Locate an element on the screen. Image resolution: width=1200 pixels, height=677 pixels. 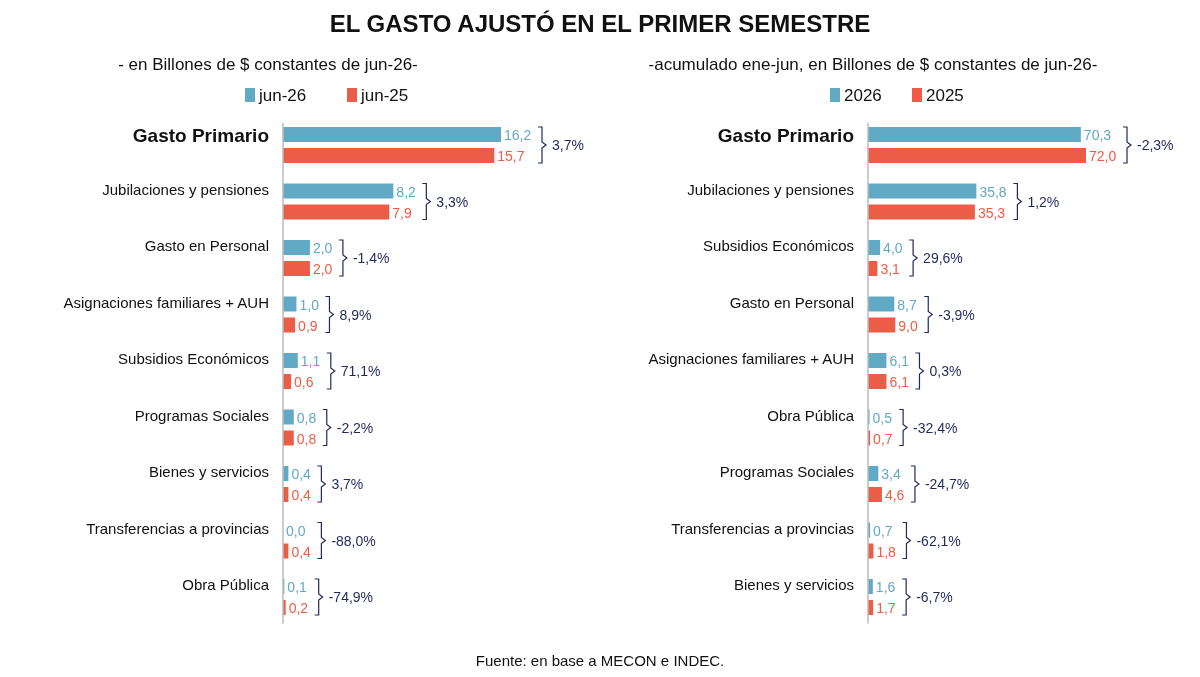
annotation: 71,1% is located at coordinates (360, 371).